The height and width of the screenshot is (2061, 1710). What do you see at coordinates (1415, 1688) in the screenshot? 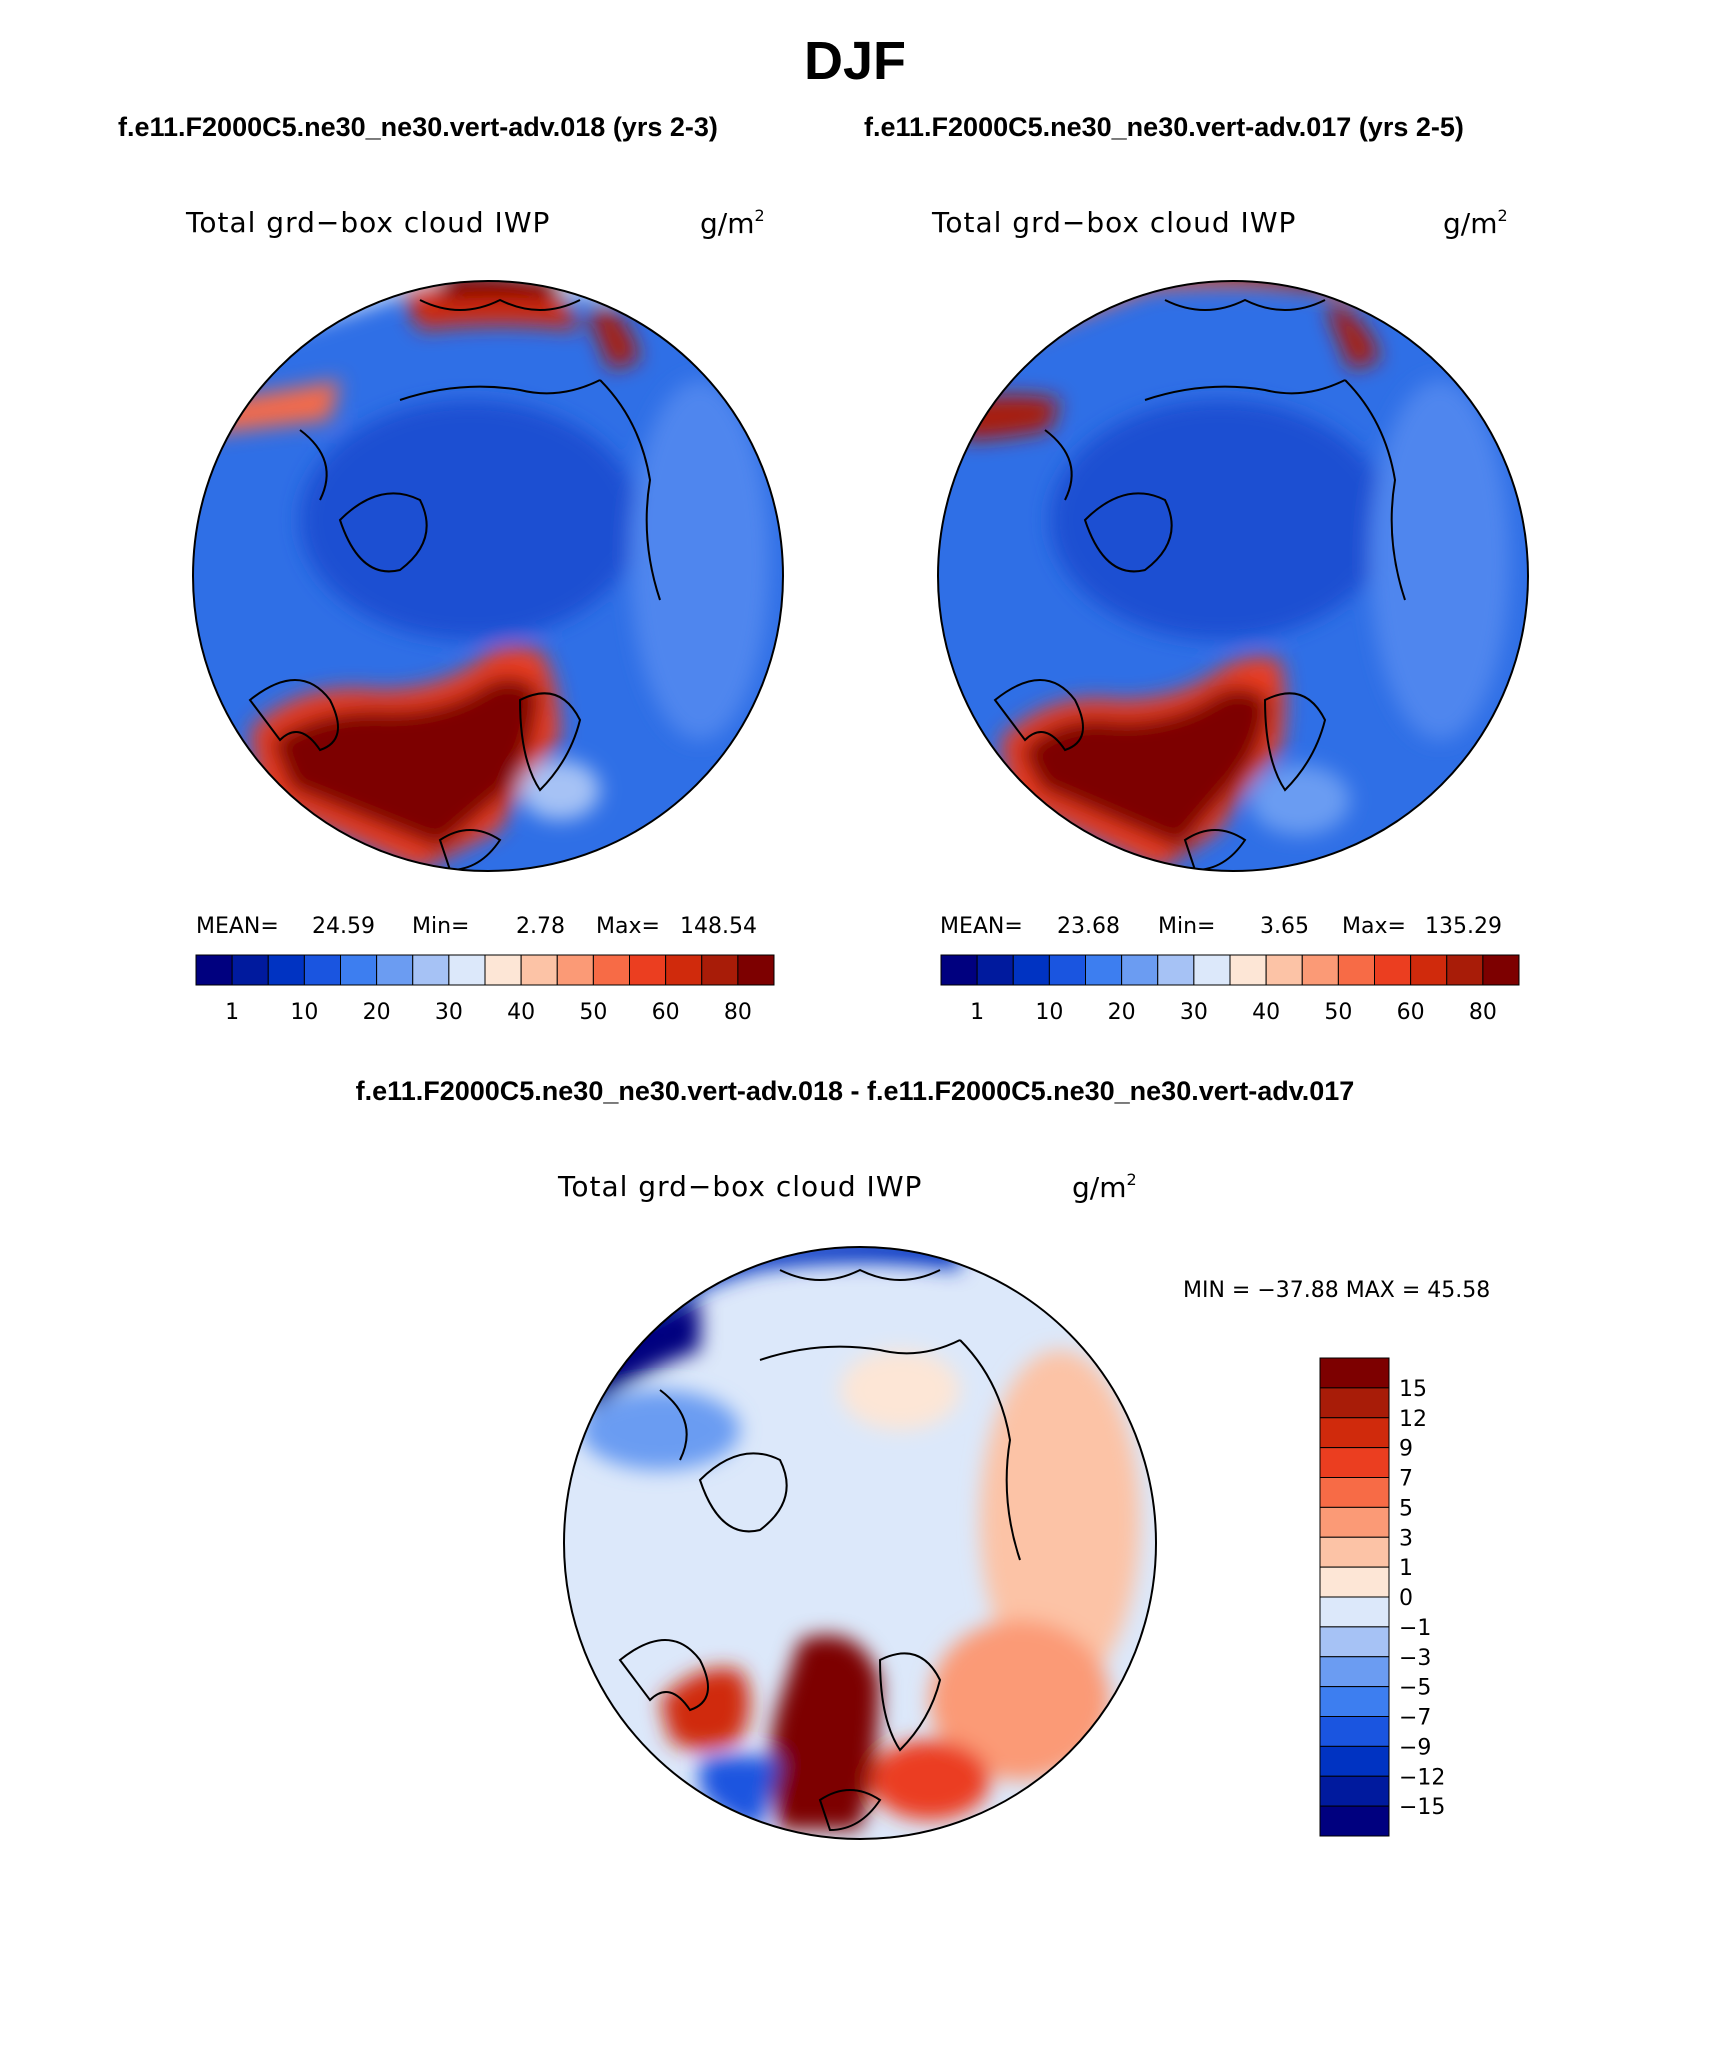
I see `panel3-colorbar-label: −5` at bounding box center [1415, 1688].